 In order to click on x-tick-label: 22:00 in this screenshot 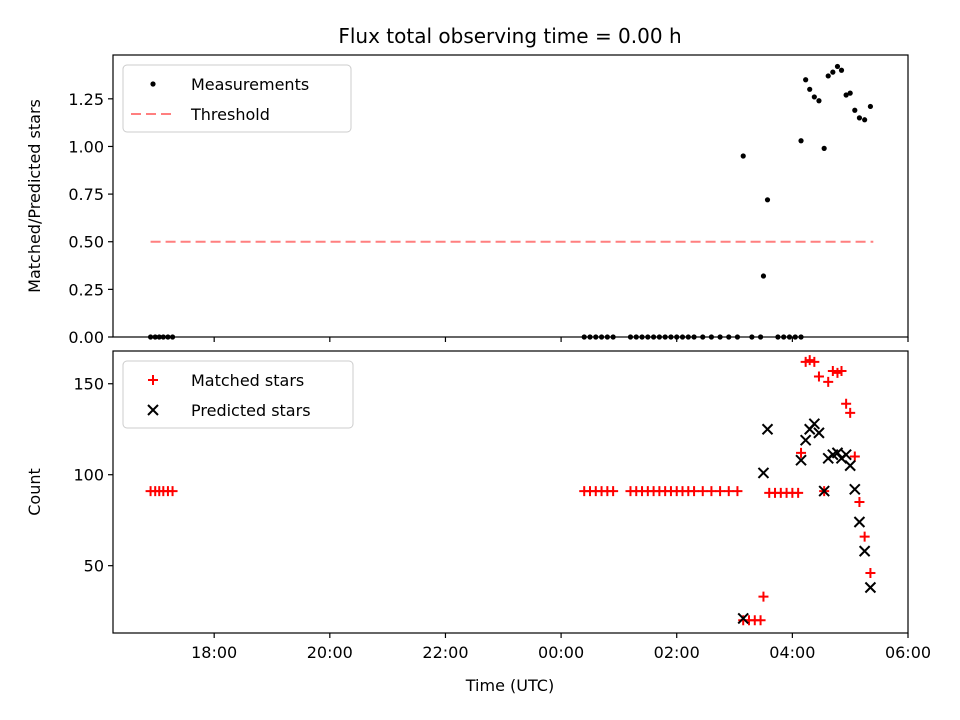, I will do `click(445, 652)`.